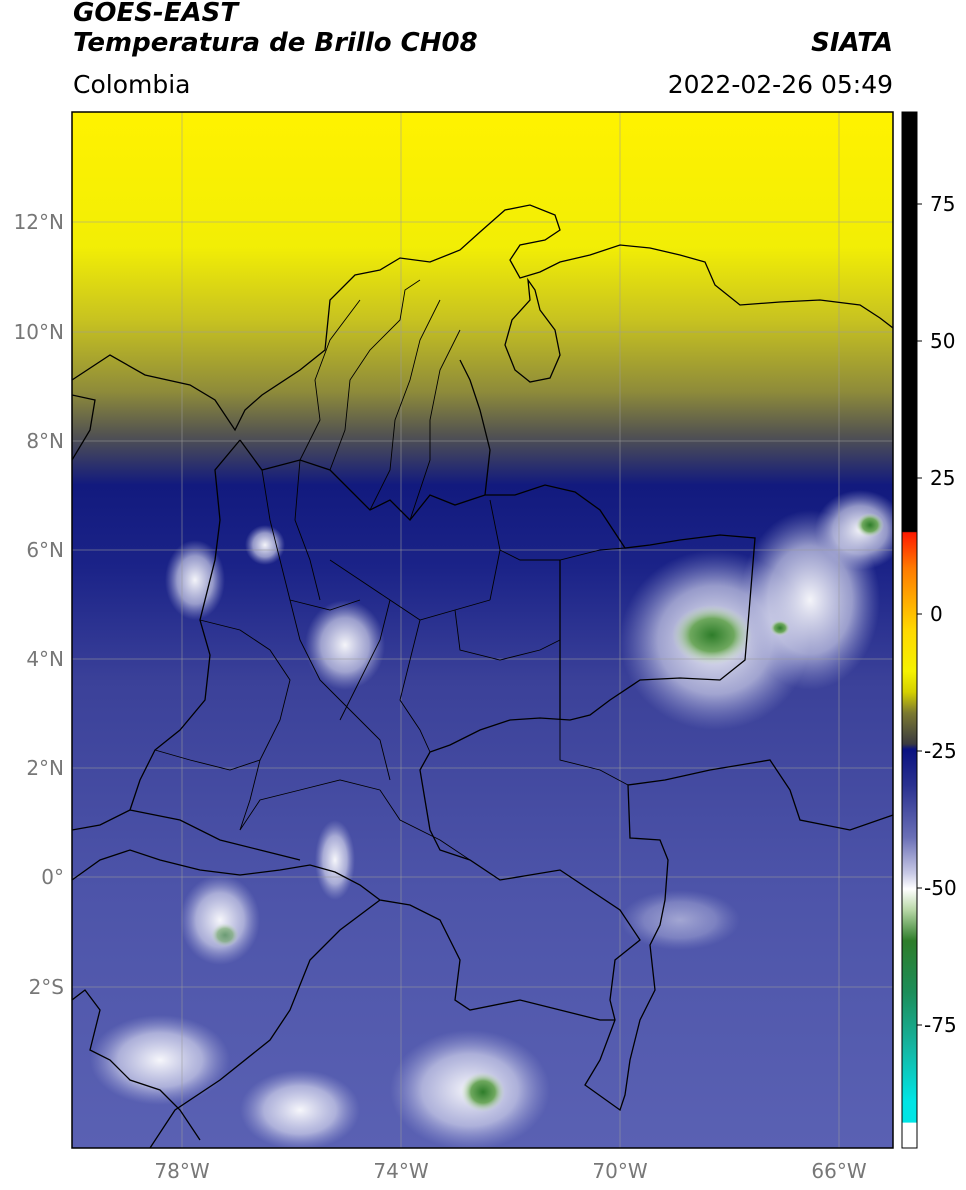  Describe the element at coordinates (942, 204) in the screenshot. I see `colorbar-tick-75: 75` at that location.